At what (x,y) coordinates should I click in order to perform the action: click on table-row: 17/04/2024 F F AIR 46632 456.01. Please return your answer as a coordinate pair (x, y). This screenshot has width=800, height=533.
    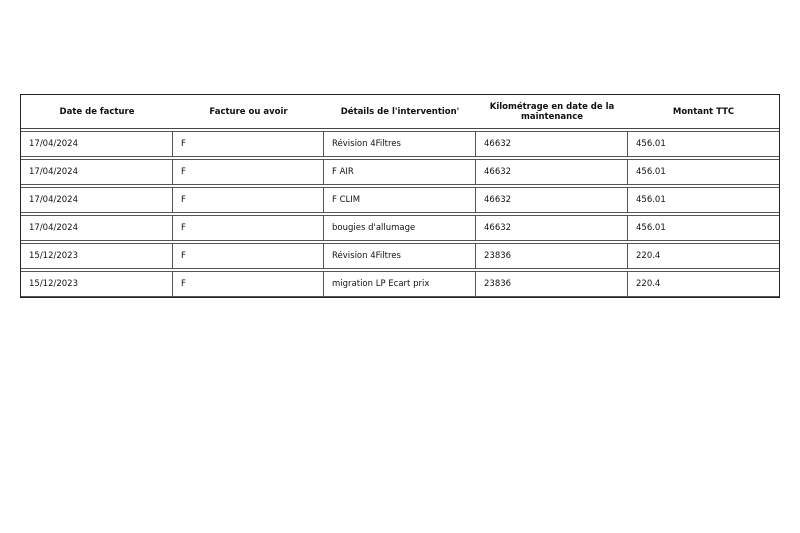
    Looking at the image, I should click on (400, 172).